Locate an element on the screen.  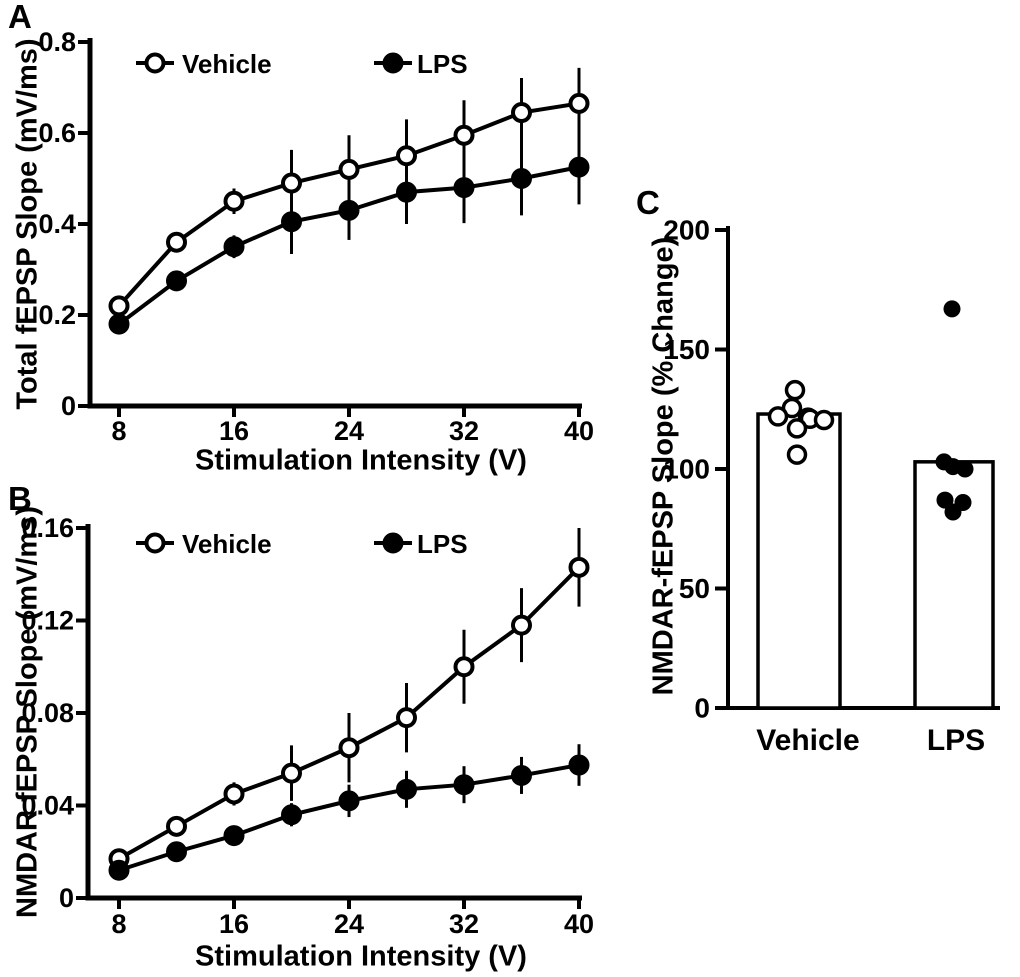
category-label-lps: LPS is located at coordinates (956, 740).